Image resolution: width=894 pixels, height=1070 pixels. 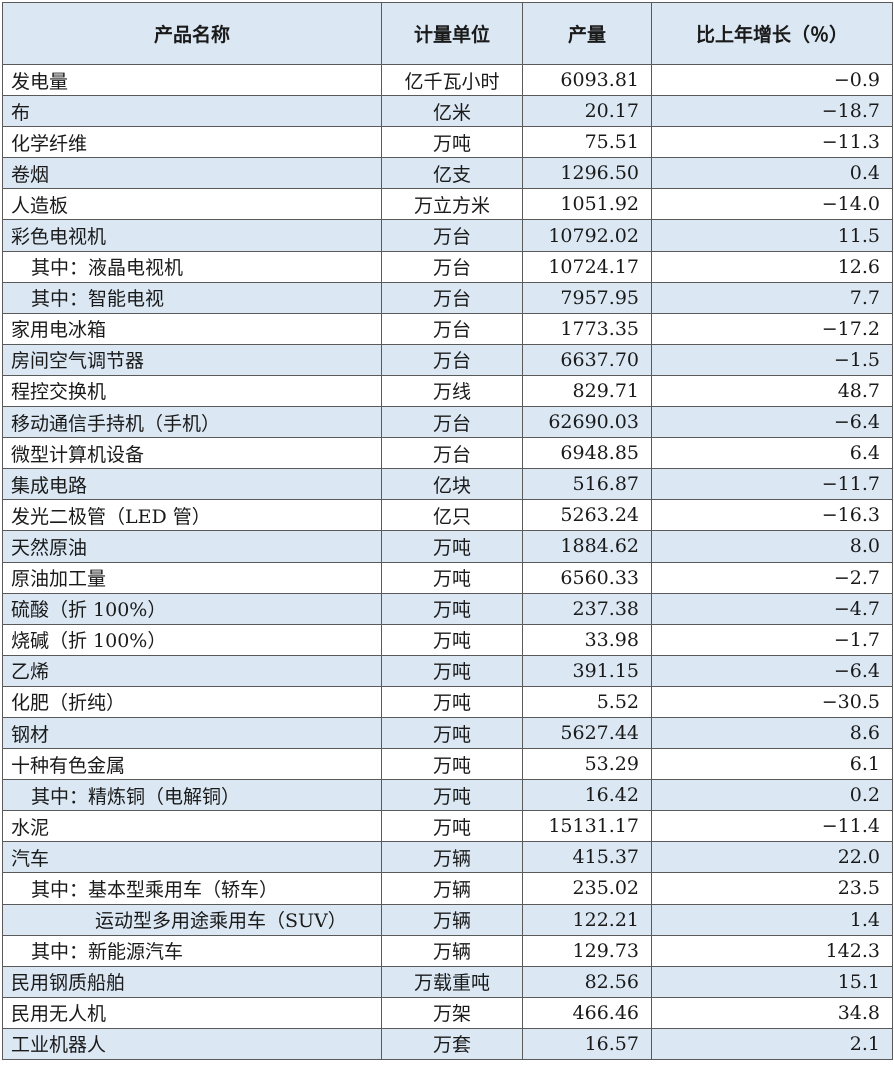 I want to click on table-row: 天然原油 万吨 1884.62 8.0, so click(x=447, y=546).